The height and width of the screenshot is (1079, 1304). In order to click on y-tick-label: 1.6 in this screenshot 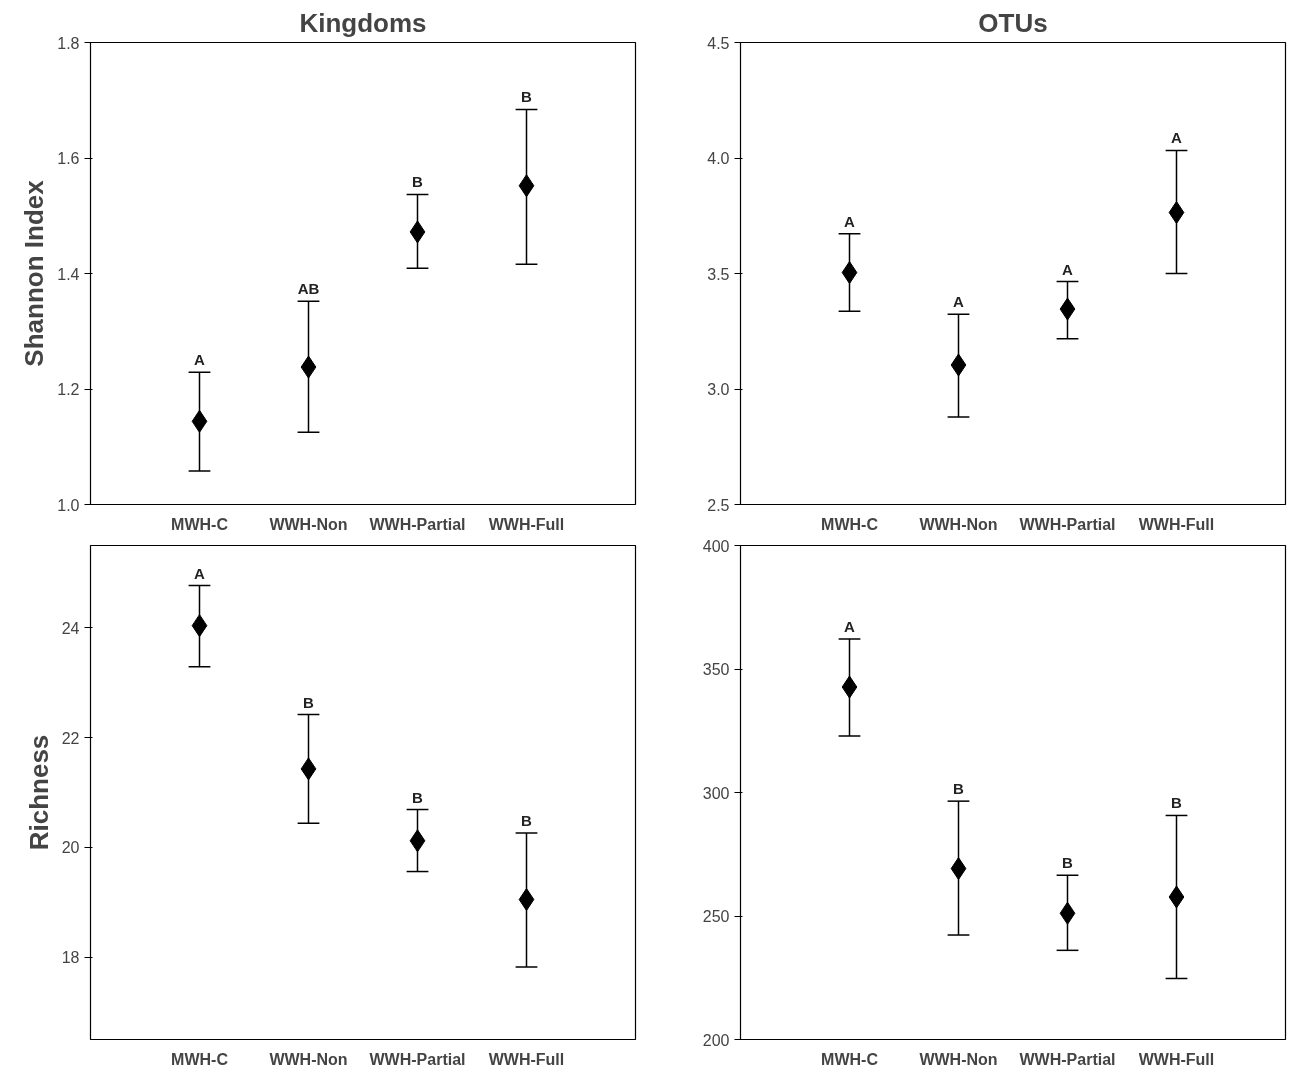, I will do `click(68, 158)`.